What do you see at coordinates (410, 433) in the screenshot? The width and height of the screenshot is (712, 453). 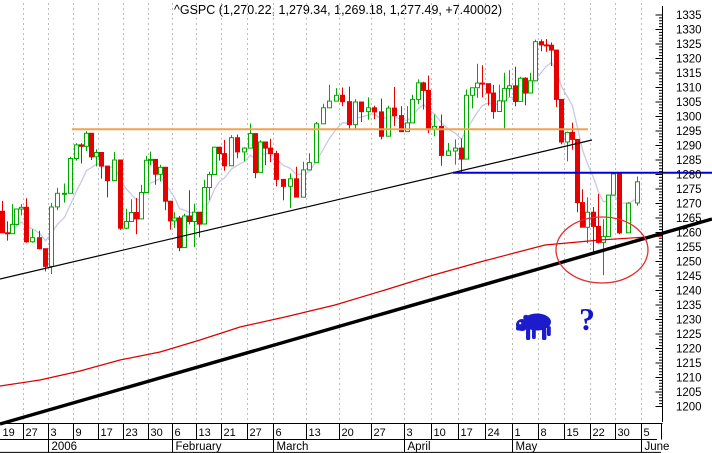 I see `x-tick-label: 3` at bounding box center [410, 433].